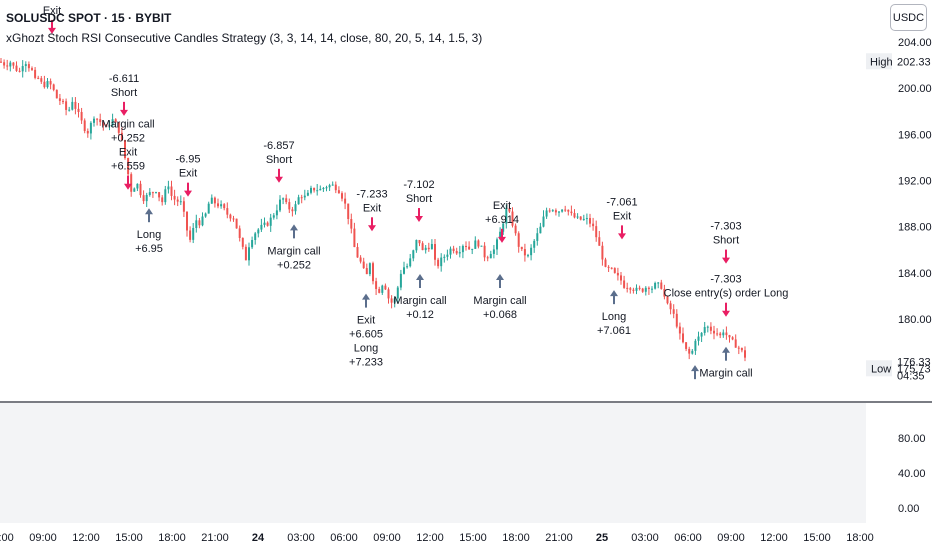  Describe the element at coordinates (430, 538) in the screenshot. I see `time-tick-label: 12:00` at that location.